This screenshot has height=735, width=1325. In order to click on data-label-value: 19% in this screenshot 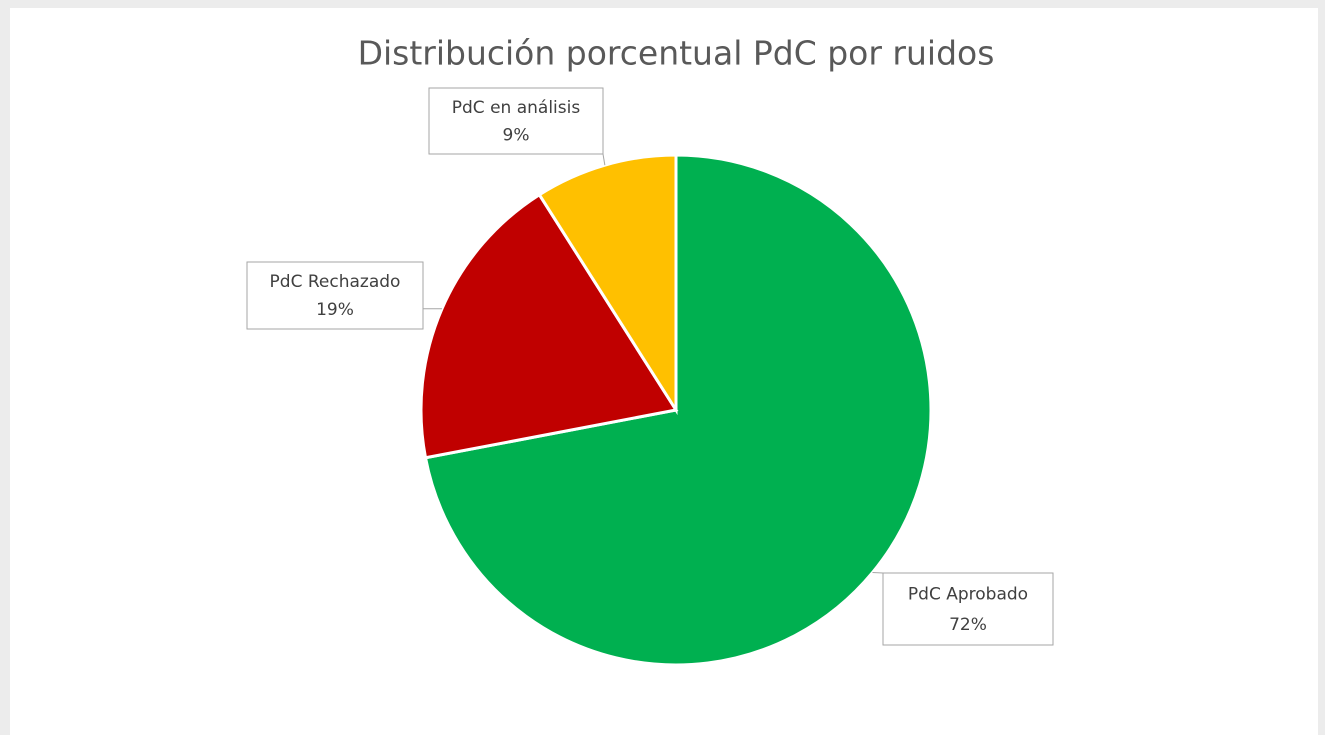, I will do `click(335, 310)`.